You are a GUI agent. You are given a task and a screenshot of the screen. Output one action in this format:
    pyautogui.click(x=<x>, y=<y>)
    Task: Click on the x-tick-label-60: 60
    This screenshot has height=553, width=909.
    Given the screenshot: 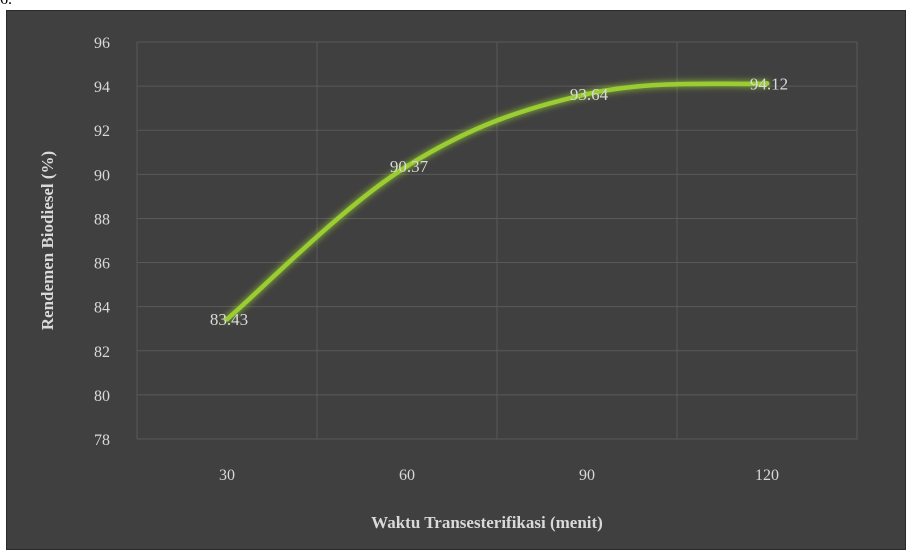 What is the action you would take?
    pyautogui.click(x=407, y=475)
    